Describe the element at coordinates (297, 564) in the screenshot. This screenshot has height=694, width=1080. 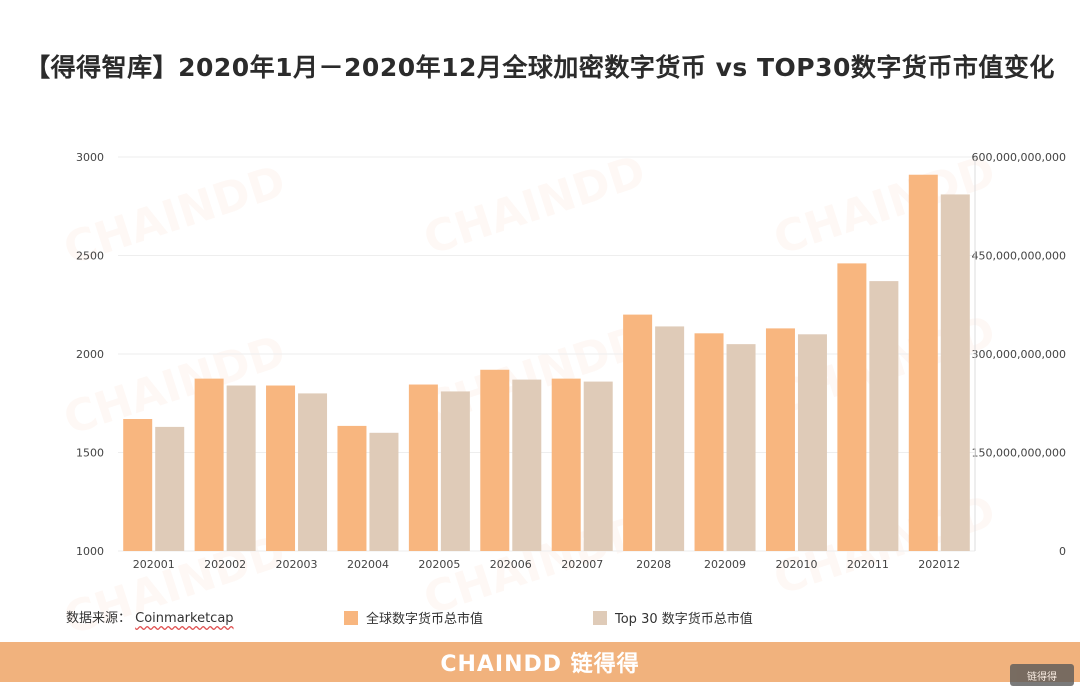
I see `x-tick-label: 202003` at that location.